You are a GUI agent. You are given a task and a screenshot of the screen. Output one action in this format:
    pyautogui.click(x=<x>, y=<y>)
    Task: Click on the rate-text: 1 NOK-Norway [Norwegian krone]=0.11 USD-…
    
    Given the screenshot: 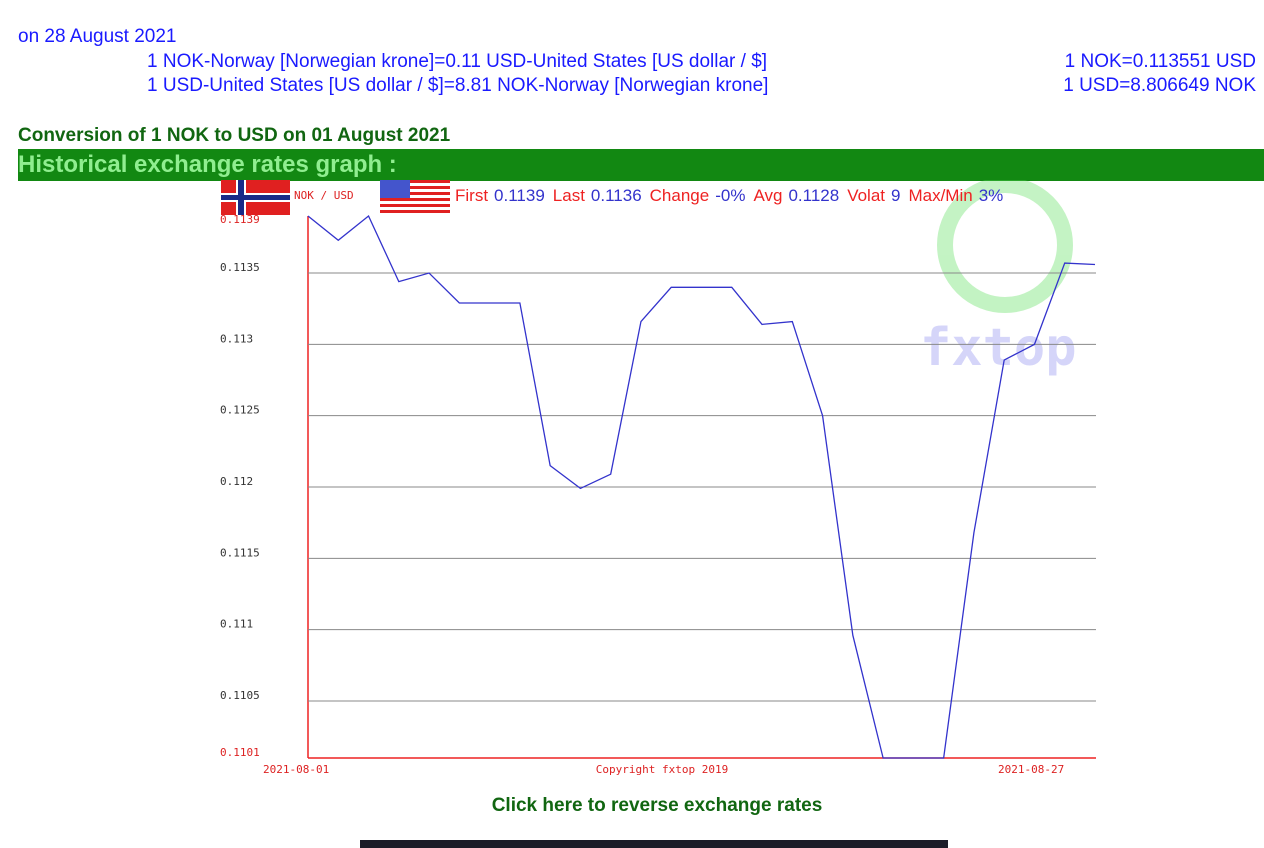 What is the action you would take?
    pyautogui.click(x=457, y=61)
    